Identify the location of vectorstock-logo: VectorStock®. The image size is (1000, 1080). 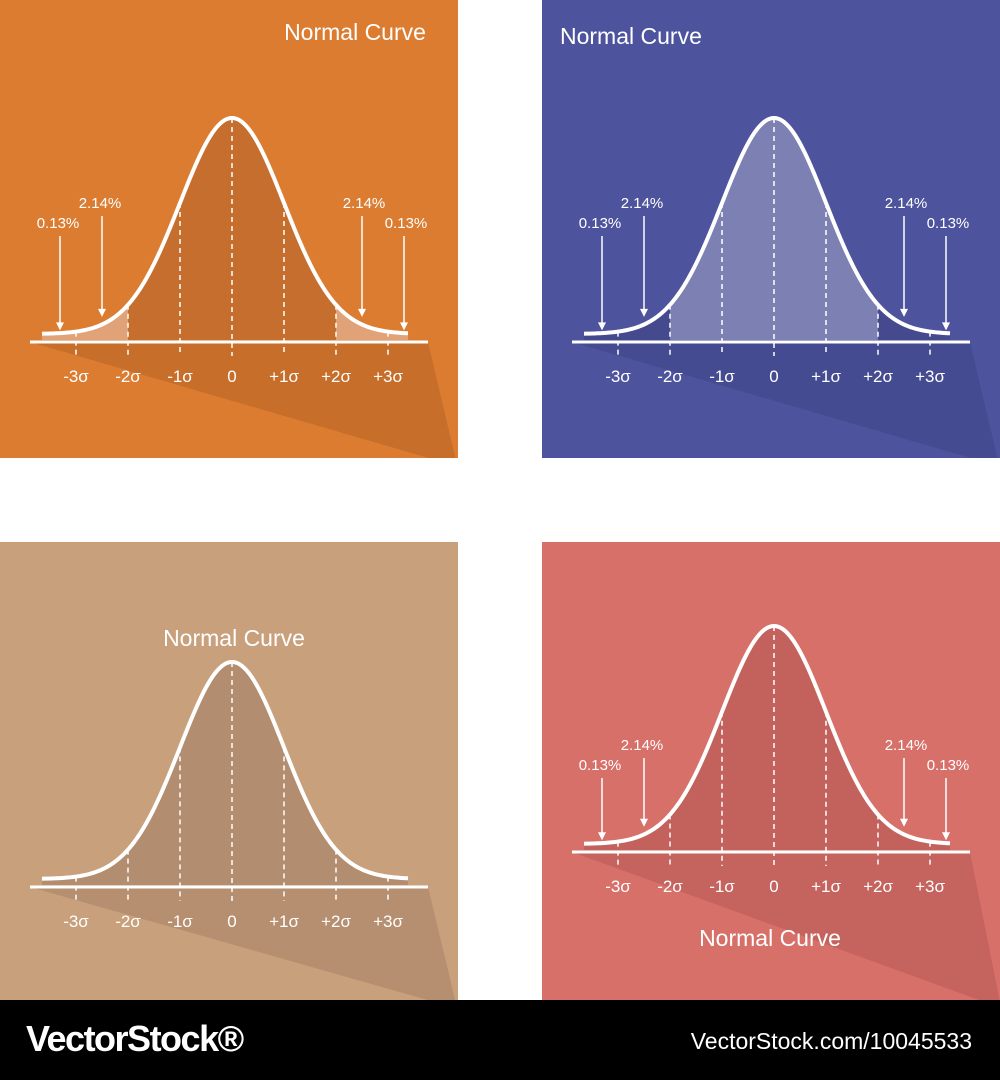
(135, 1038).